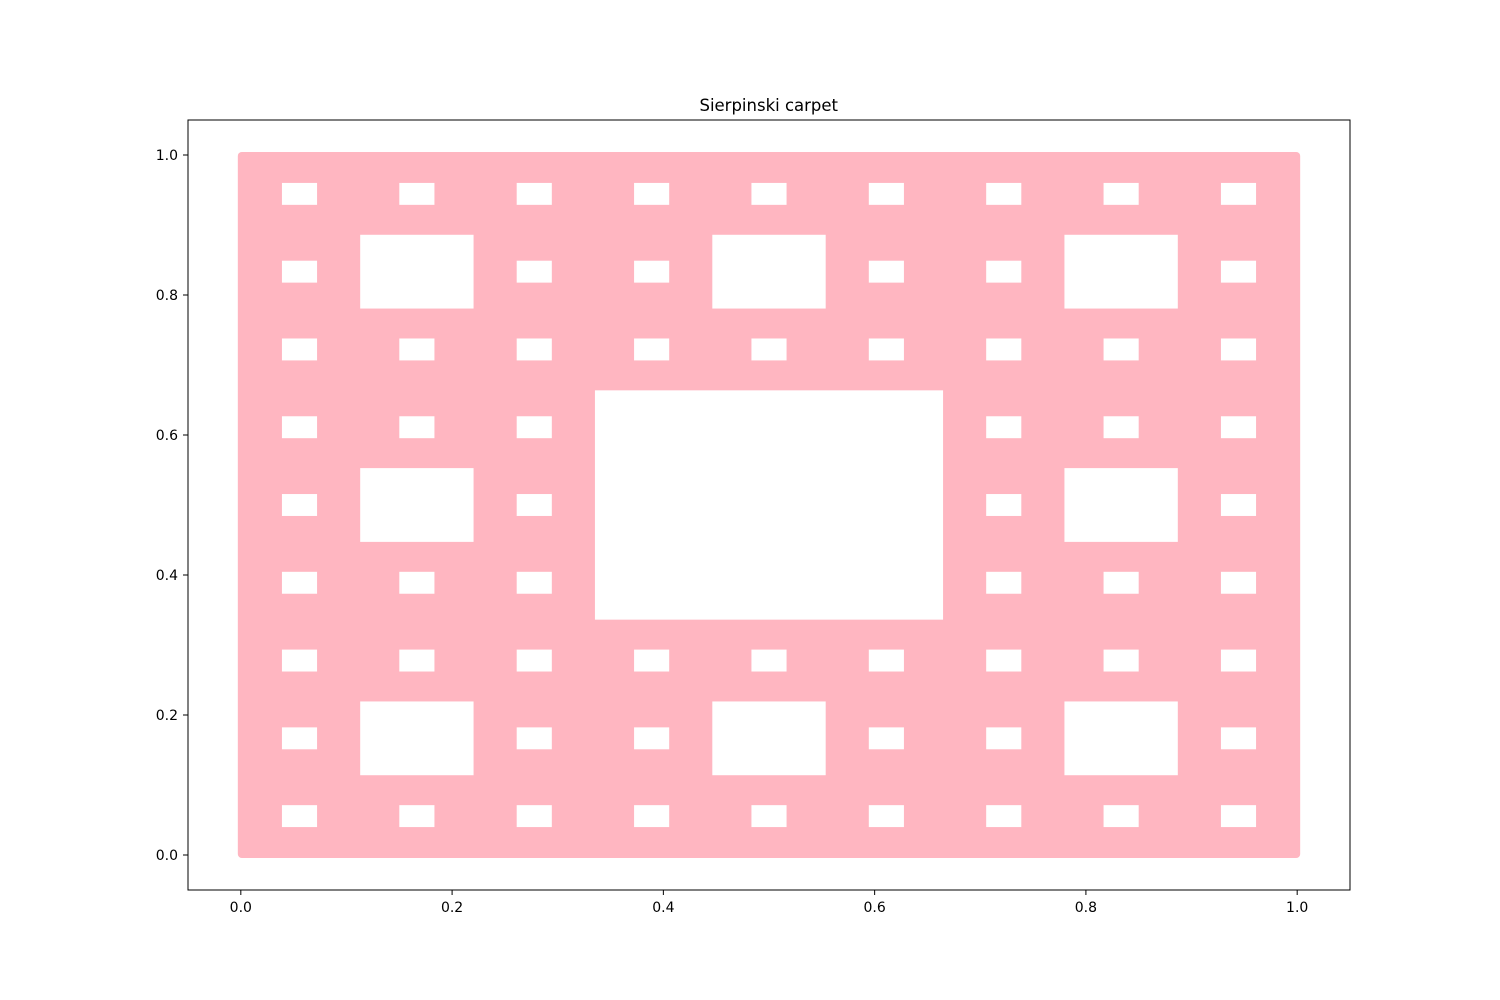 Image resolution: width=1500 pixels, height=1000 pixels. Describe the element at coordinates (167, 156) in the screenshot. I see `y-tick-label: 1.0` at that location.